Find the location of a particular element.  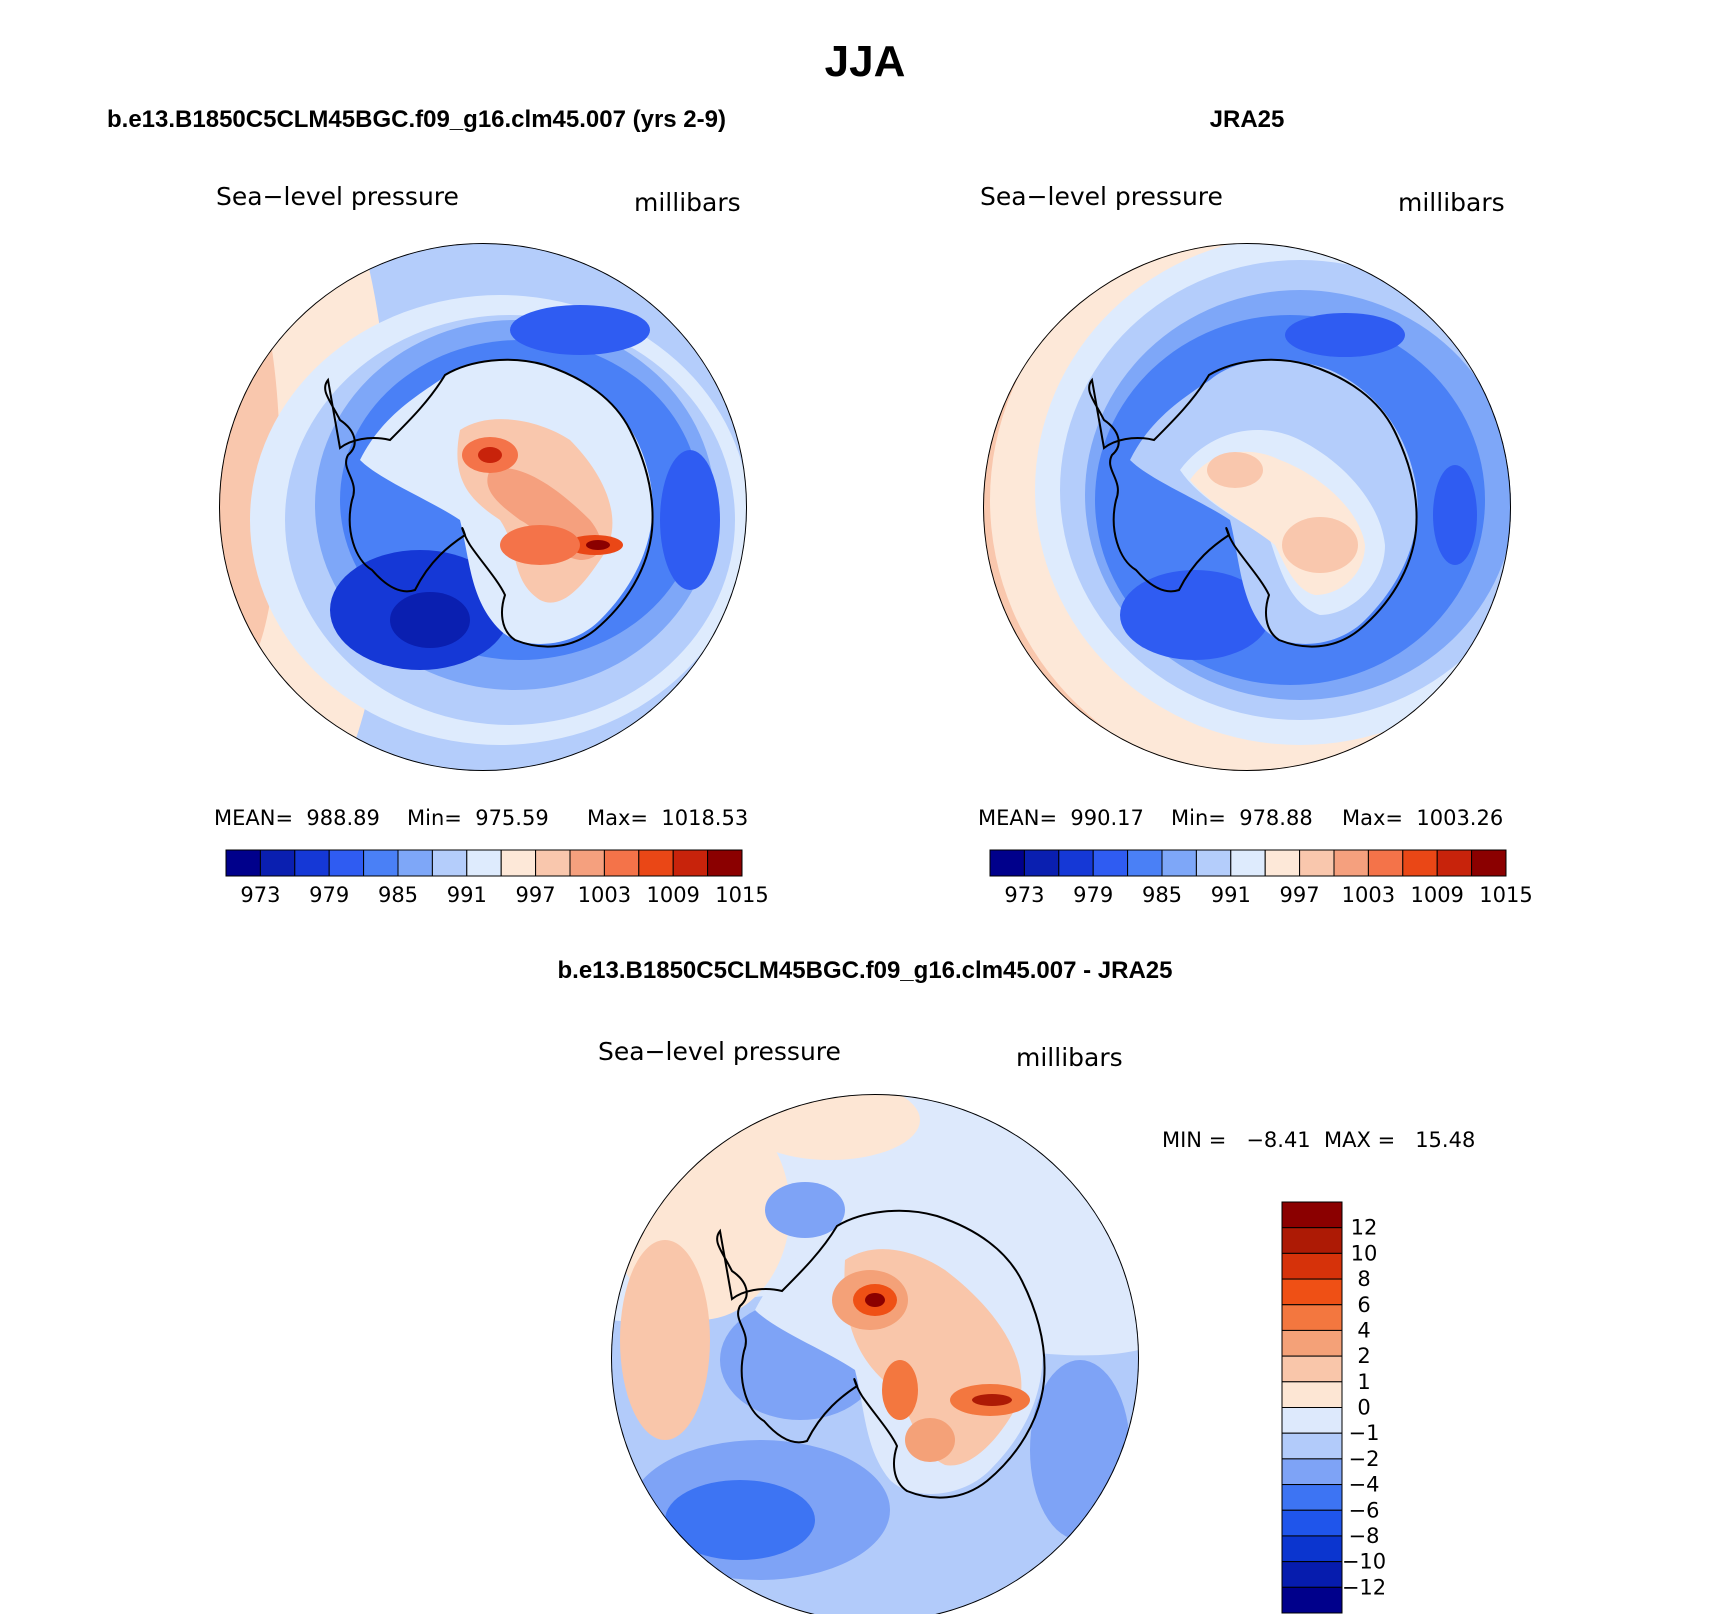

map3-west-warm is located at coordinates (665, 1340).